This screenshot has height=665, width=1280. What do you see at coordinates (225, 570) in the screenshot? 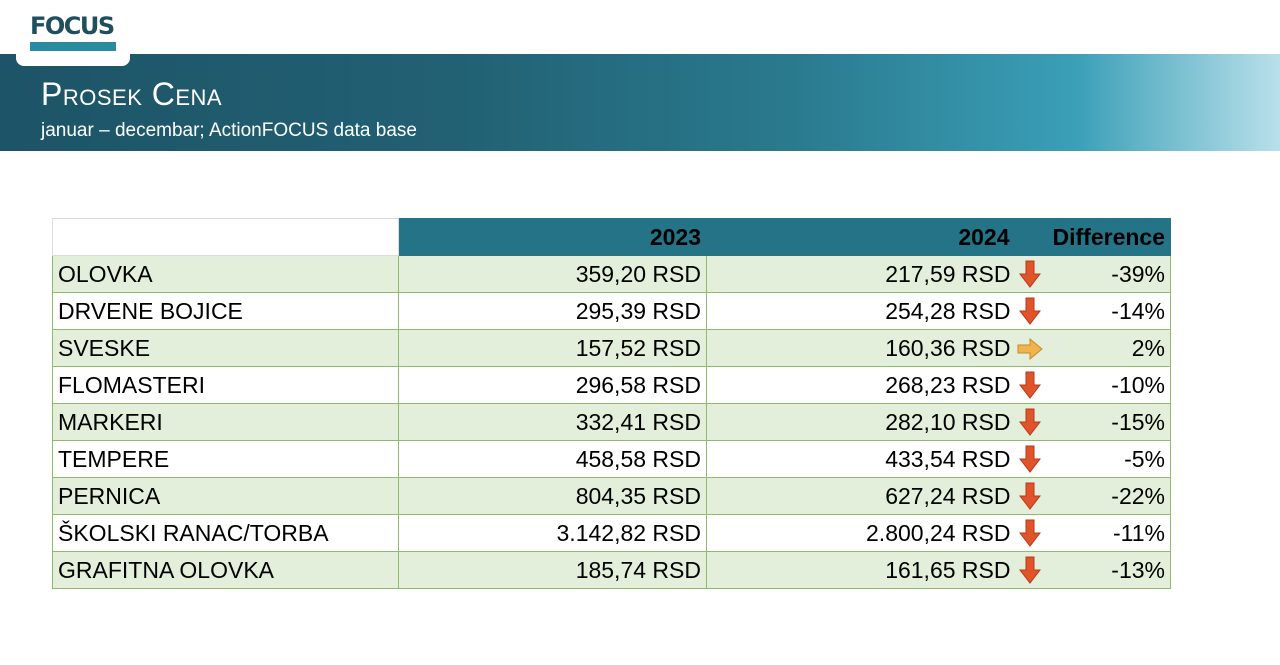
I see `item-name: GRAFITNA OLOVKA` at bounding box center [225, 570].